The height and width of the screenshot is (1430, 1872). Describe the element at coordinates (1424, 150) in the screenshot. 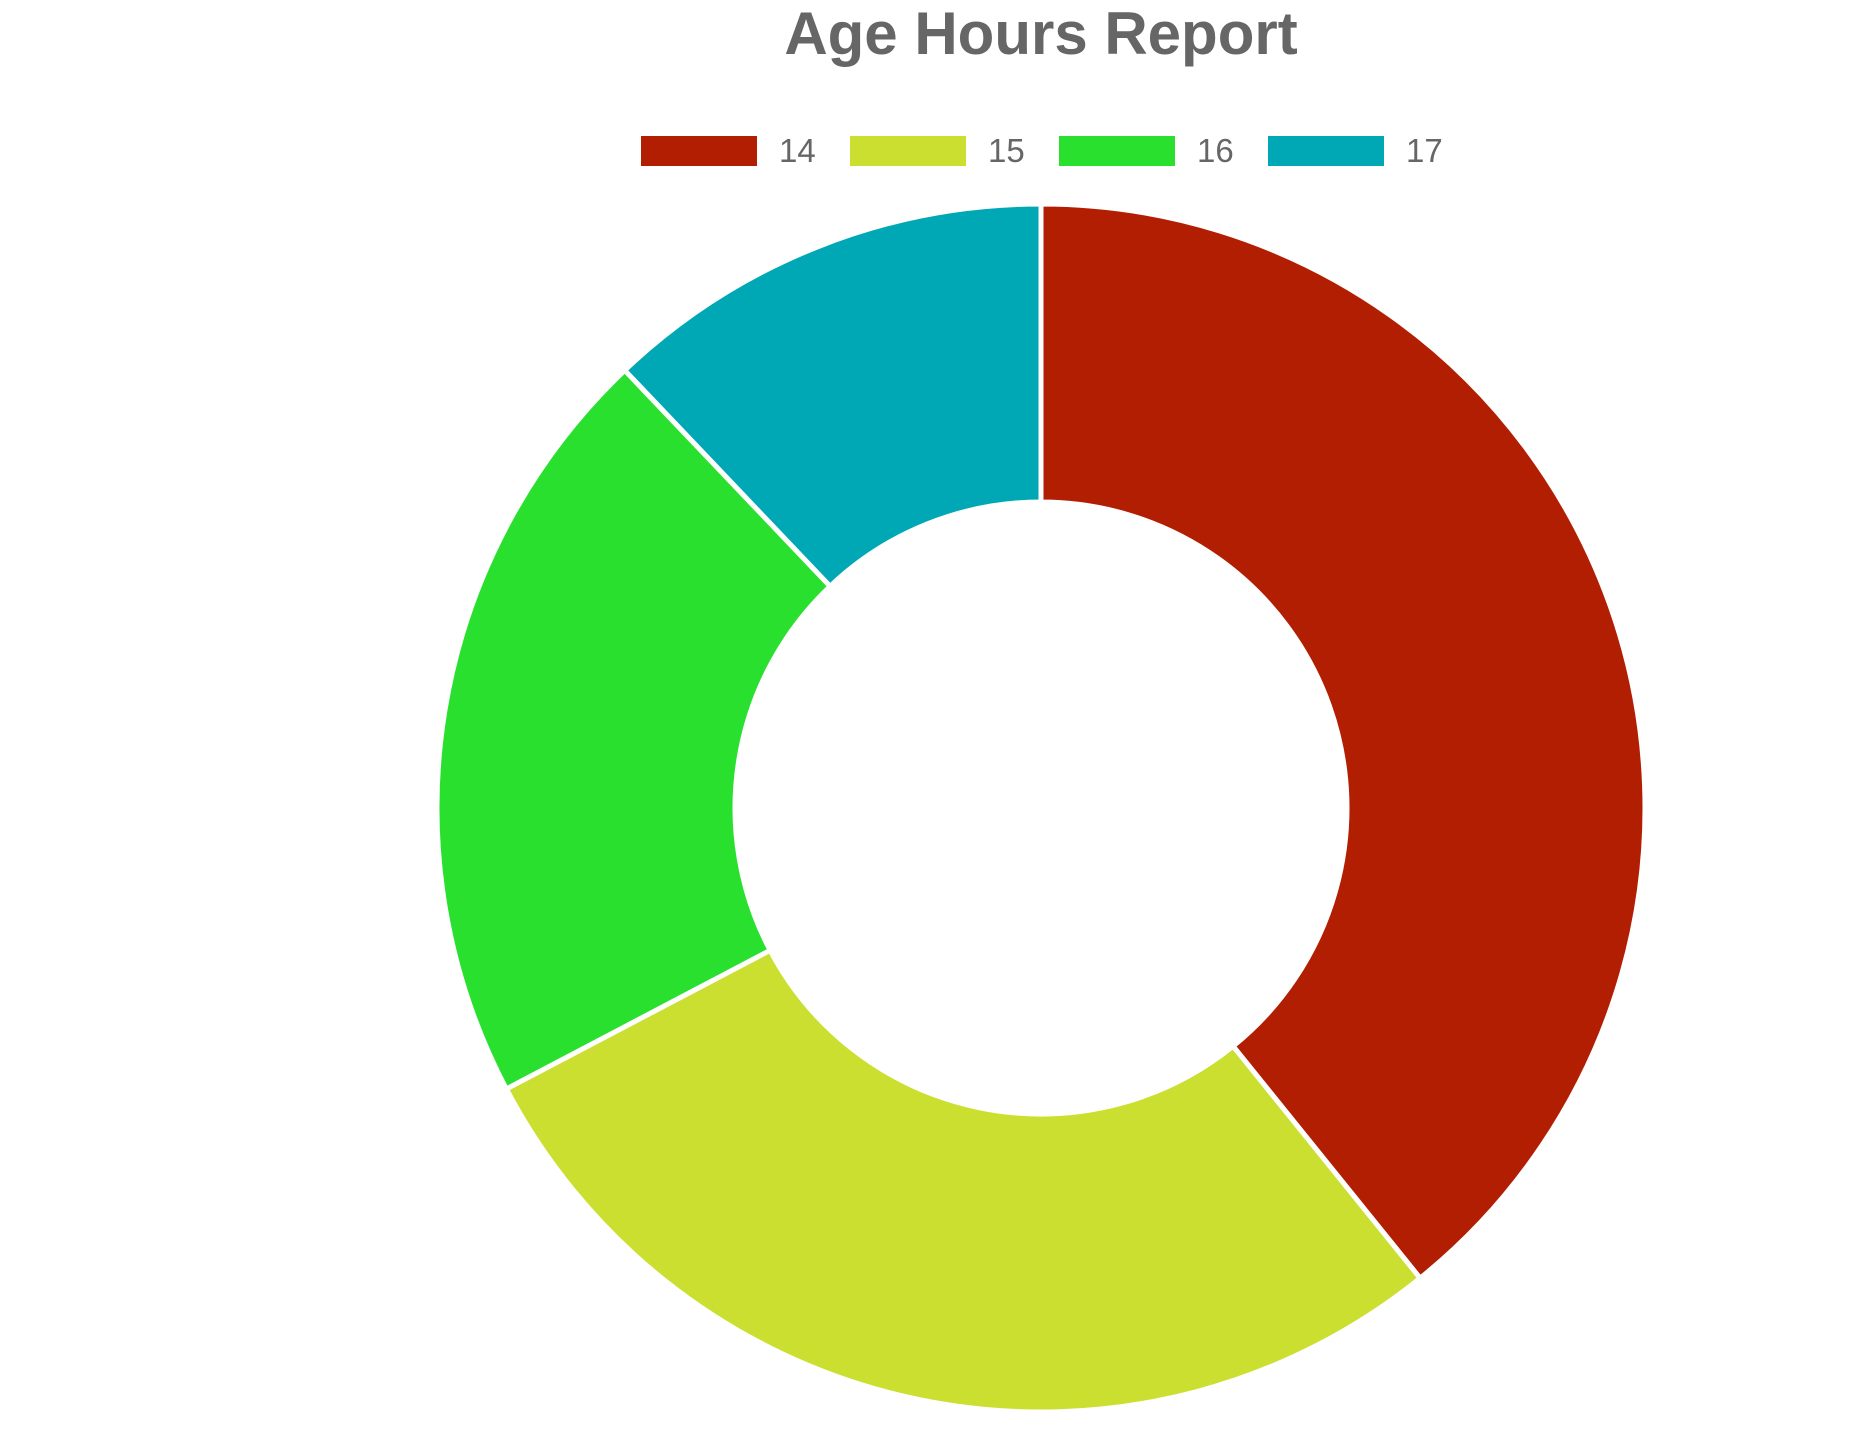

I see `legend-label-17: 17` at that location.